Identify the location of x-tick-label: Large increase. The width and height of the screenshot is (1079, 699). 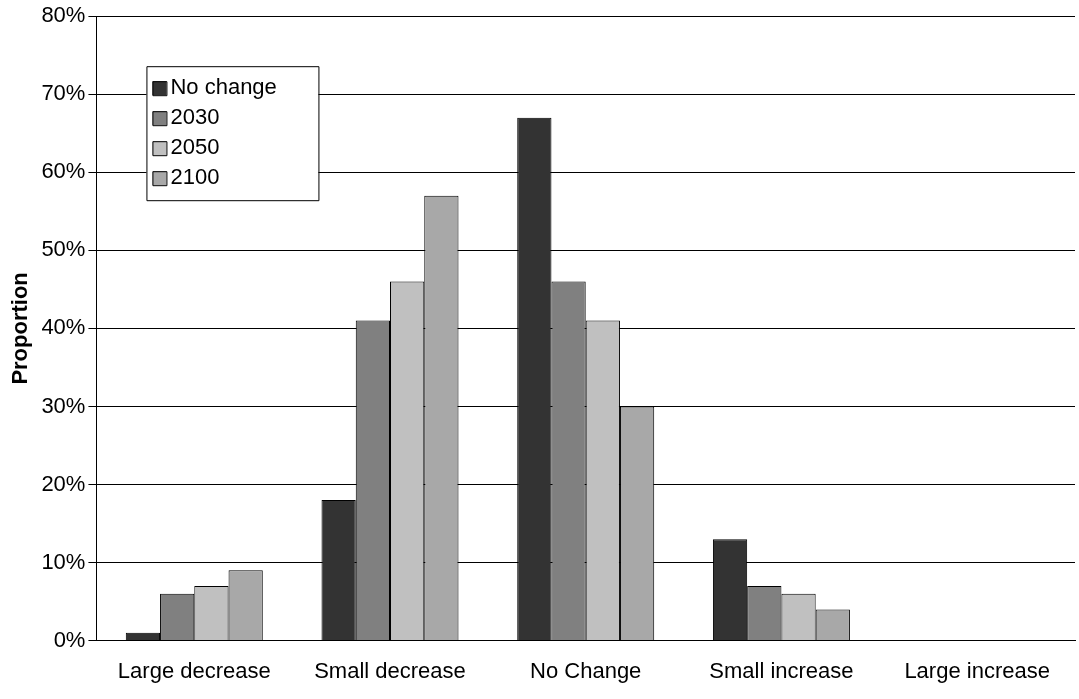
(977, 670).